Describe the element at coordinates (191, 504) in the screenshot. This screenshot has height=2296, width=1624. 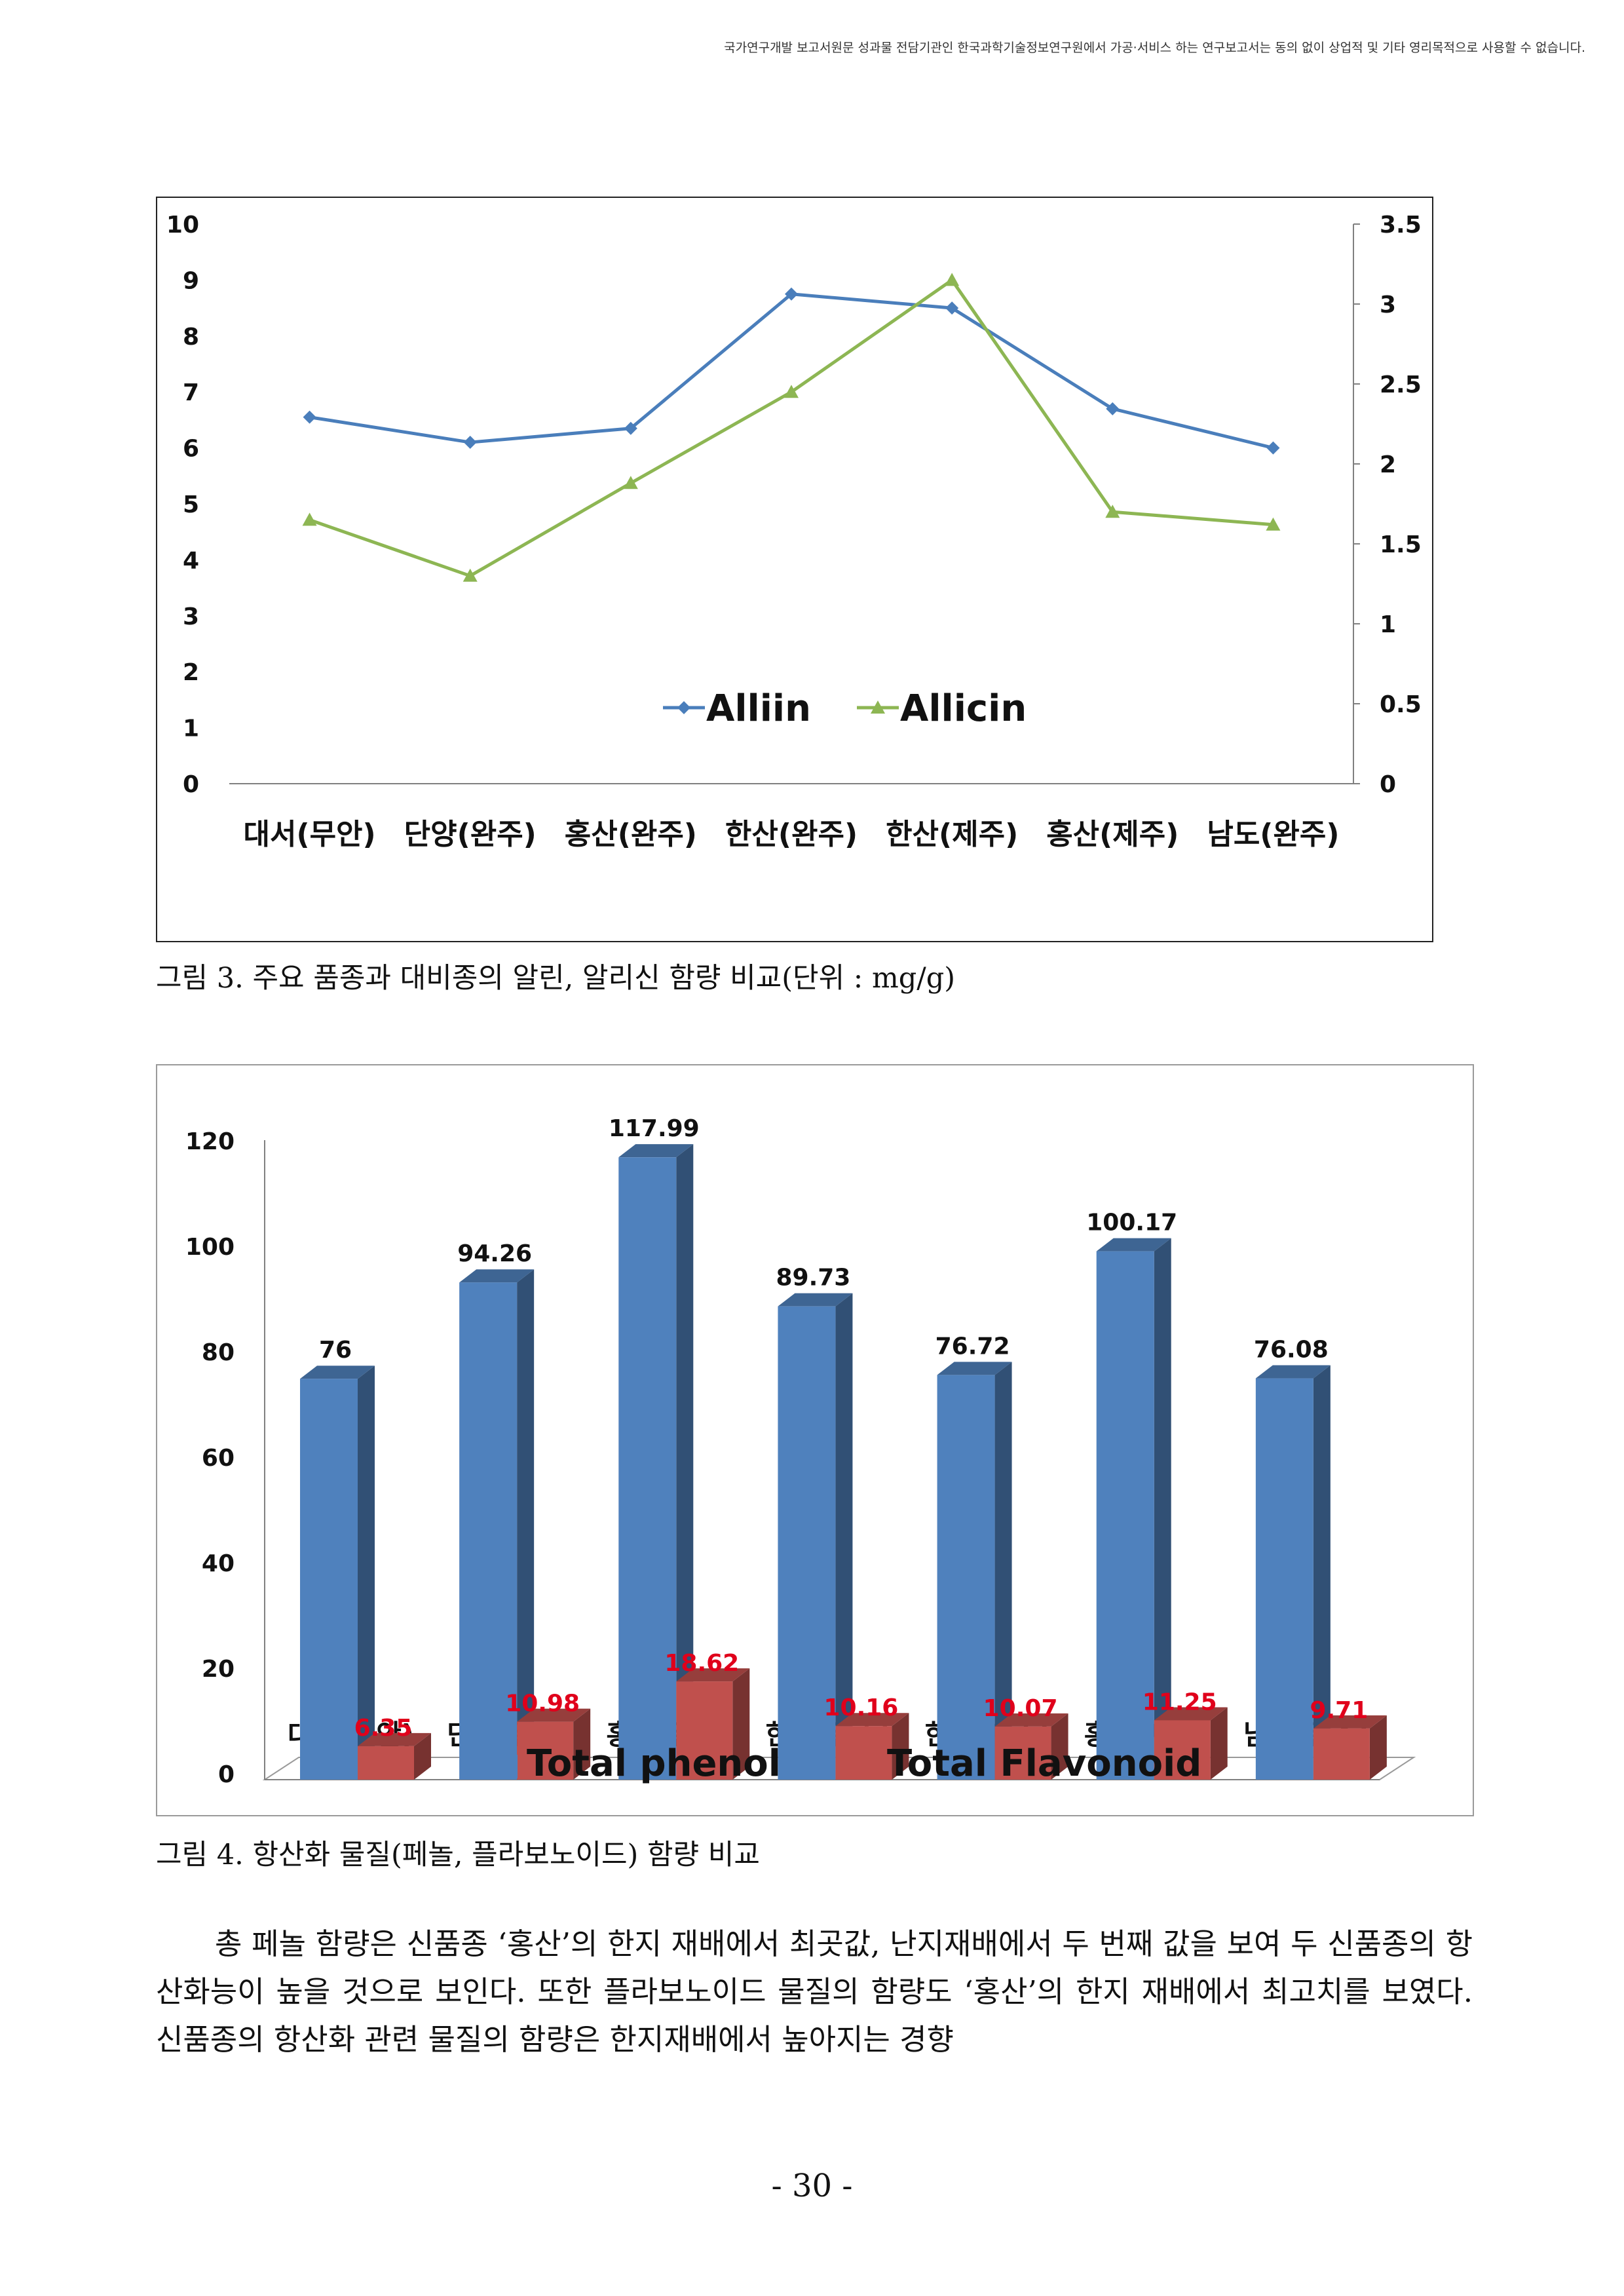
I see `left-y-tick-label: 5` at that location.